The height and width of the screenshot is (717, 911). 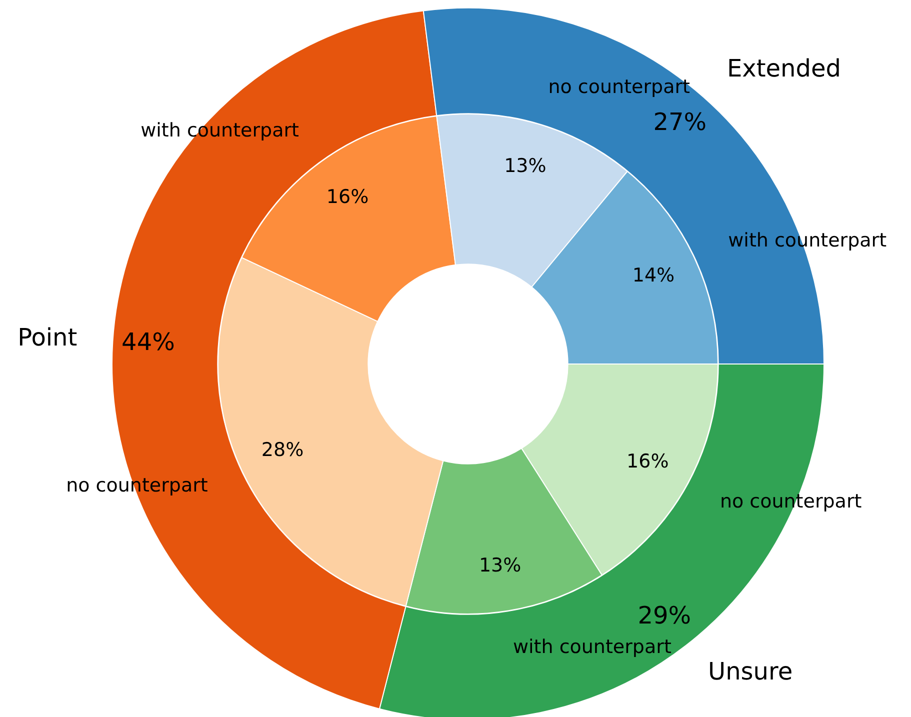 What do you see at coordinates (750, 672) in the screenshot?
I see `slice-label: Unsure` at bounding box center [750, 672].